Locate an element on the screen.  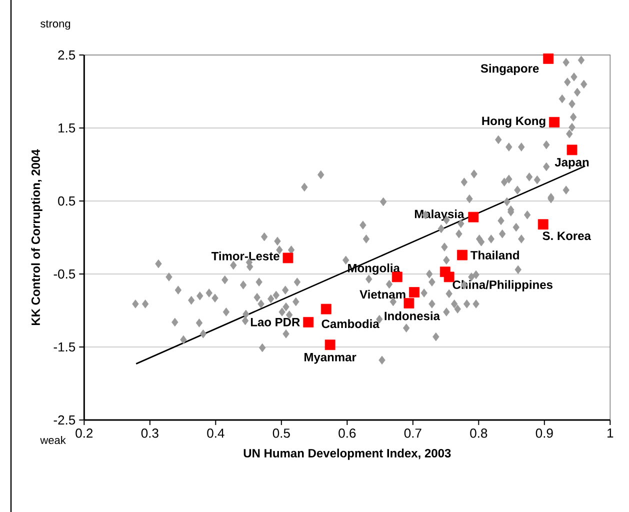
annotation: Timor-Leste is located at coordinates (245, 256).